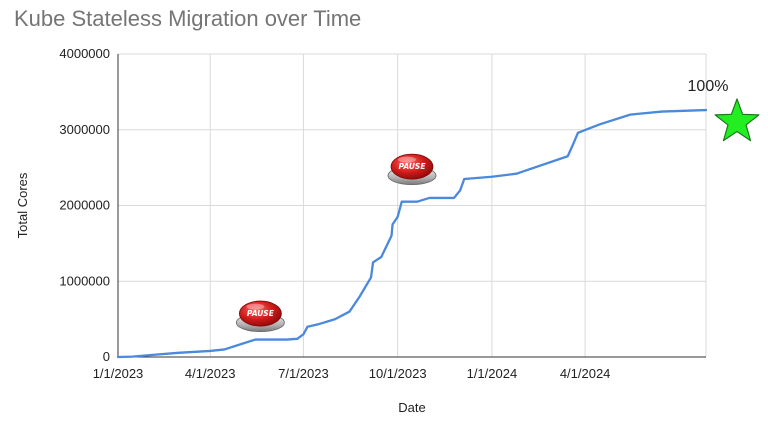 This screenshot has height=423, width=768. Describe the element at coordinates (84, 205) in the screenshot. I see `y-tick-label: 2000000` at that location.